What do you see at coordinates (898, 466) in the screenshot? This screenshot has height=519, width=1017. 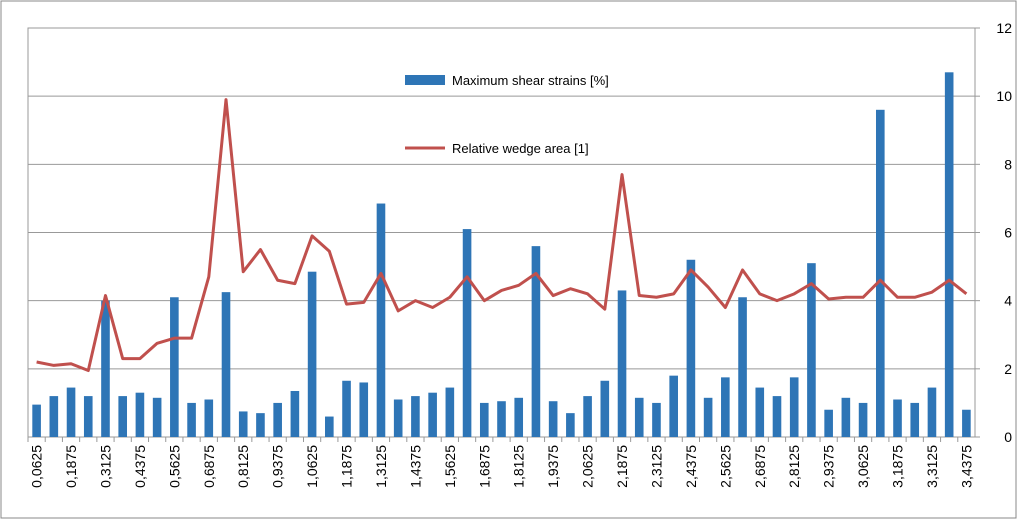 I see `x-tick-label: 3,1875` at bounding box center [898, 466].